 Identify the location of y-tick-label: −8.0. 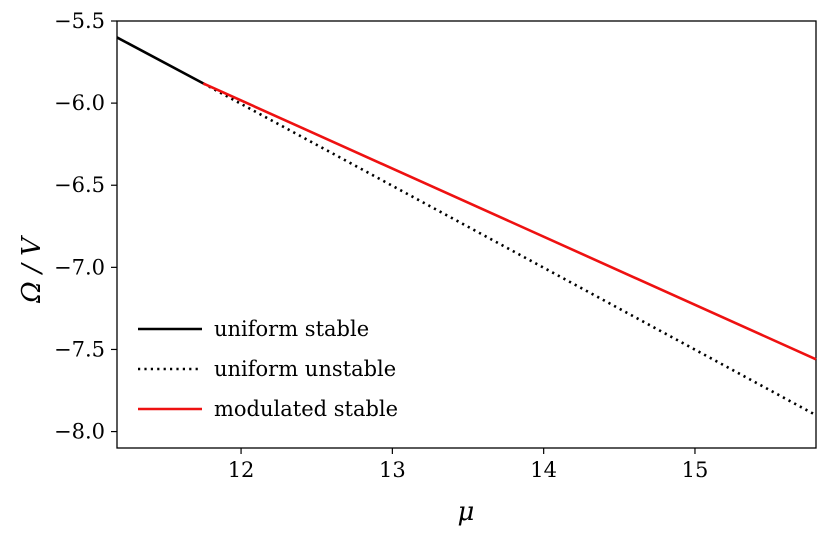
(79, 432).